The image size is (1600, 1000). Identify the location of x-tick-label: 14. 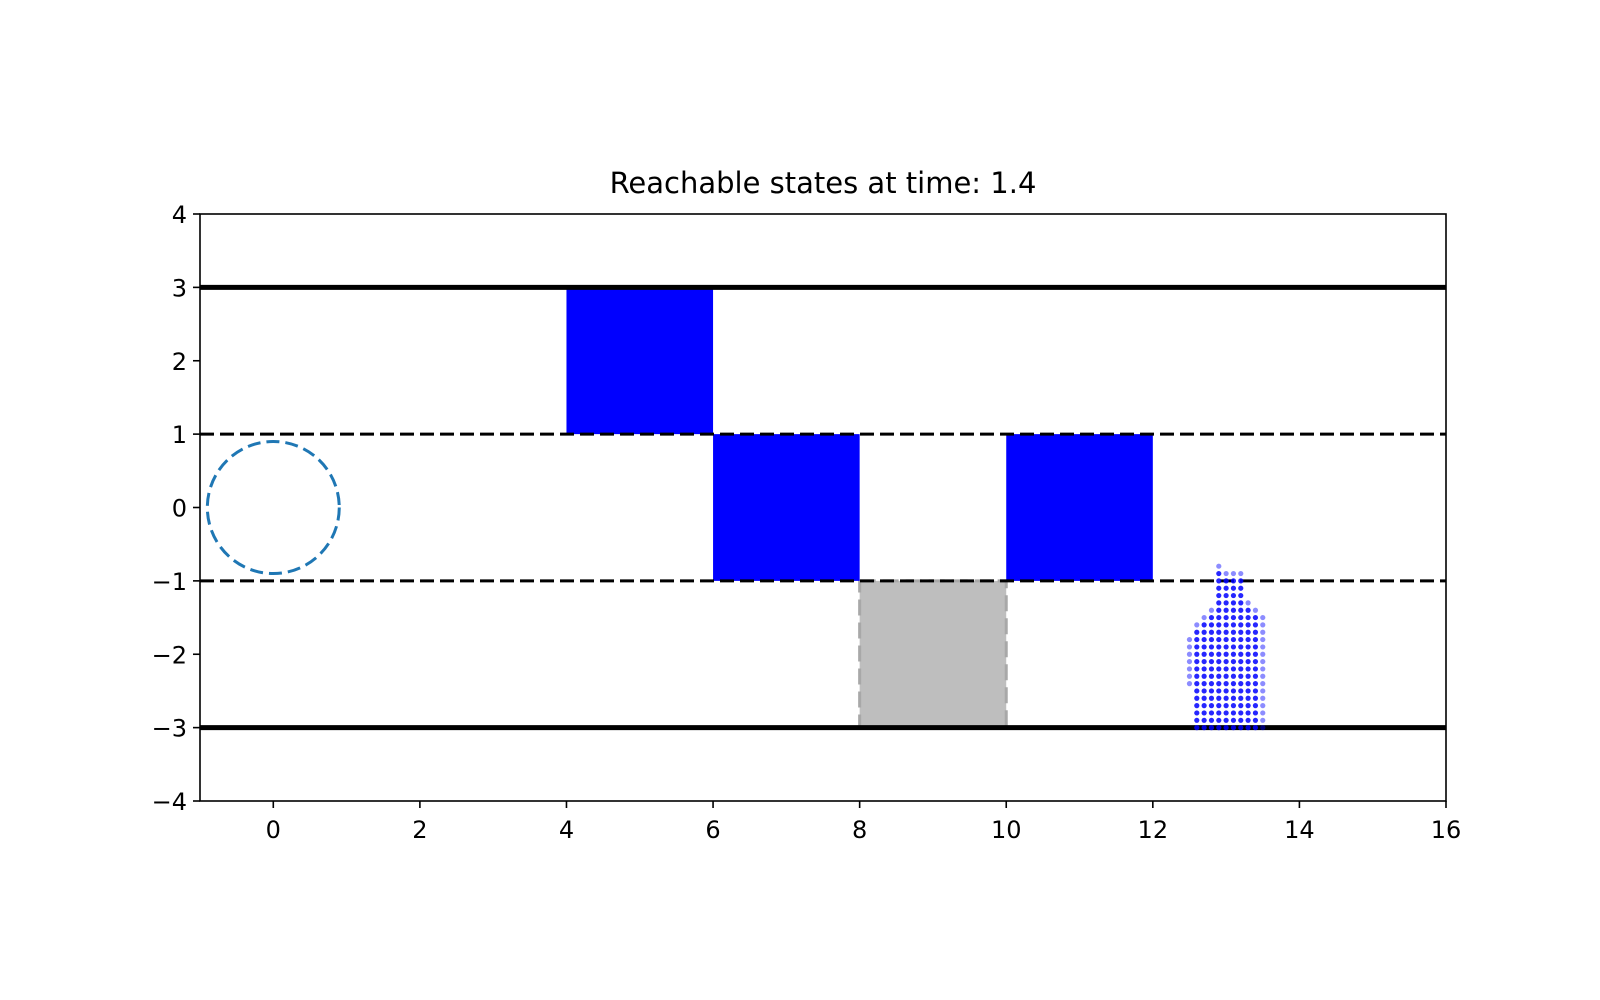
(1299, 830).